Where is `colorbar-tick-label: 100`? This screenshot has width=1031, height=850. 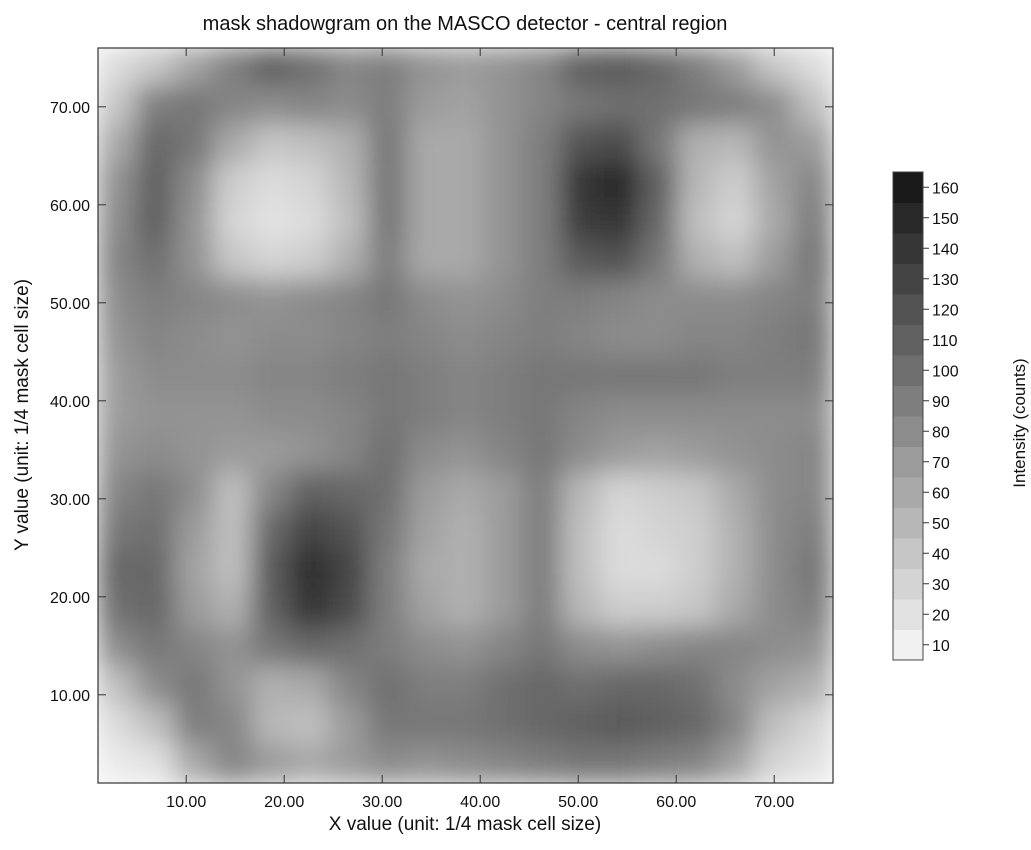 colorbar-tick-label: 100 is located at coordinates (945, 371).